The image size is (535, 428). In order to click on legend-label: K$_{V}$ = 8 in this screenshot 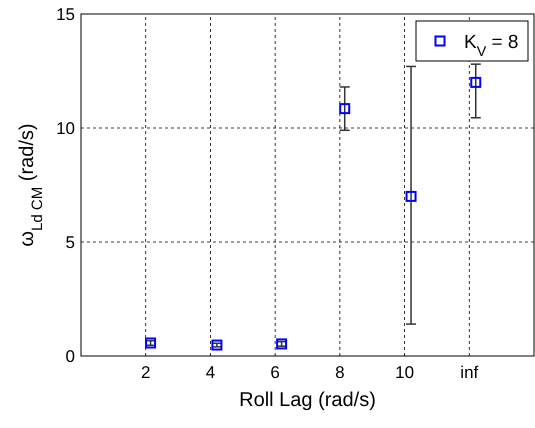, I will do `click(491, 46)`.